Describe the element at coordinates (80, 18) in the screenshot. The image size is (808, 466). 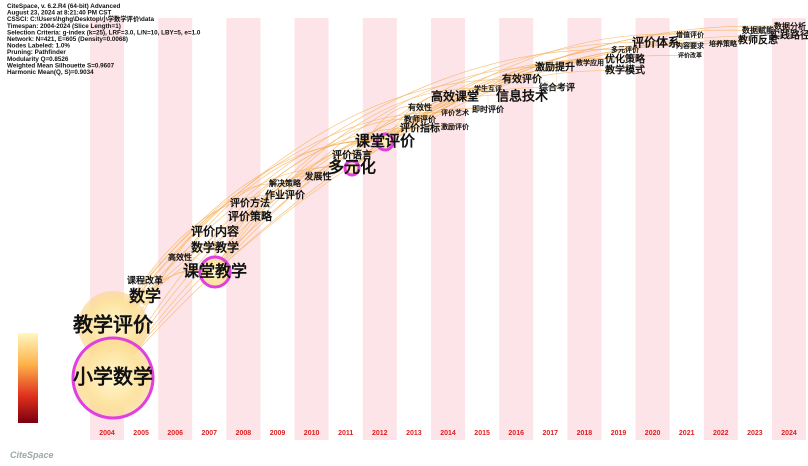
I see `header-line: CSSCI: C:\Users\hghg\Desktop\小学数学评价\data` at that location.